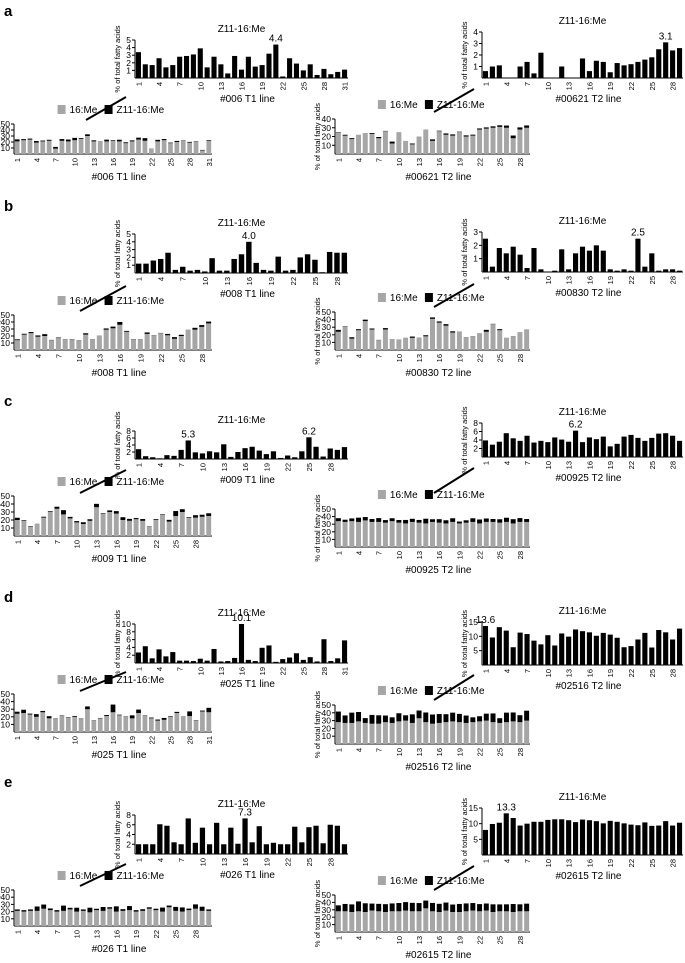  What do you see at coordinates (245, 812) in the screenshot?
I see `peak-value-label: 7.3` at bounding box center [245, 812].